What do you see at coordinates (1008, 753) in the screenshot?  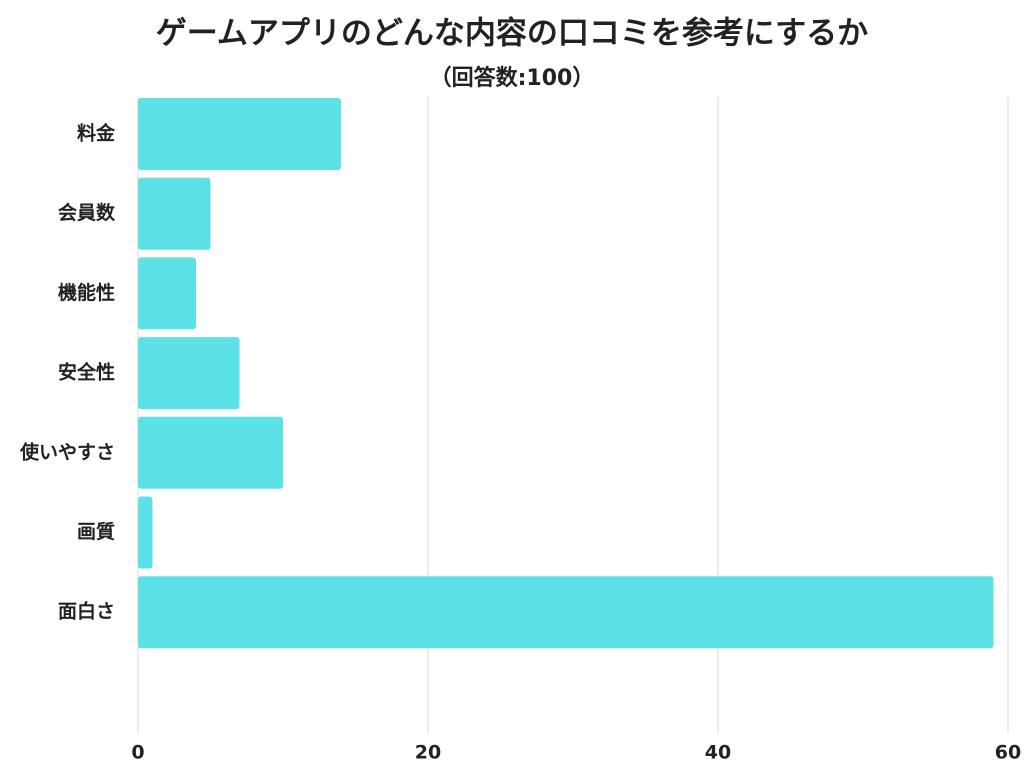 I see `x-tick-label: 60` at bounding box center [1008, 753].